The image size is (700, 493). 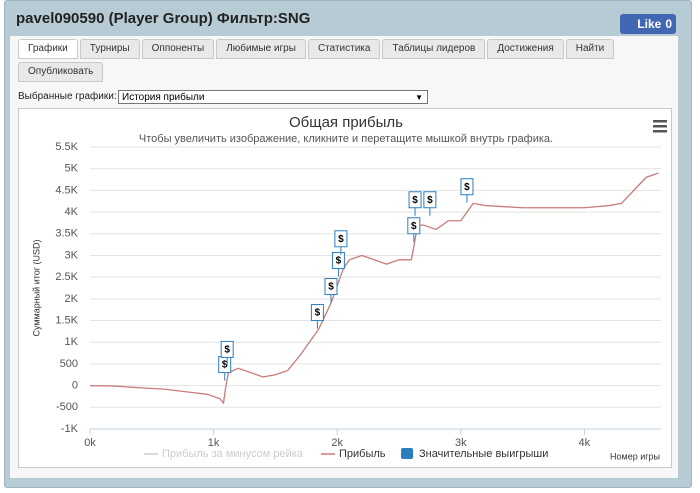 I want to click on y-tick-label: 4K, so click(x=72, y=212).